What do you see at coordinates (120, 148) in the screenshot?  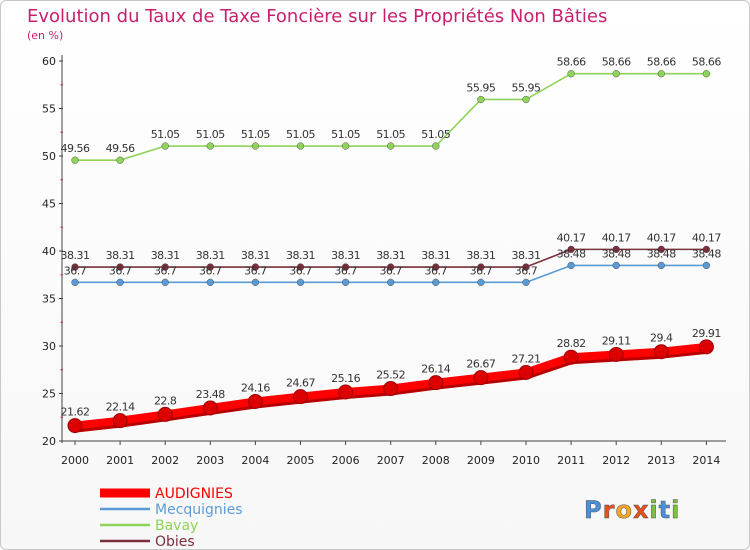 I see `data-label: 49.56` at bounding box center [120, 148].